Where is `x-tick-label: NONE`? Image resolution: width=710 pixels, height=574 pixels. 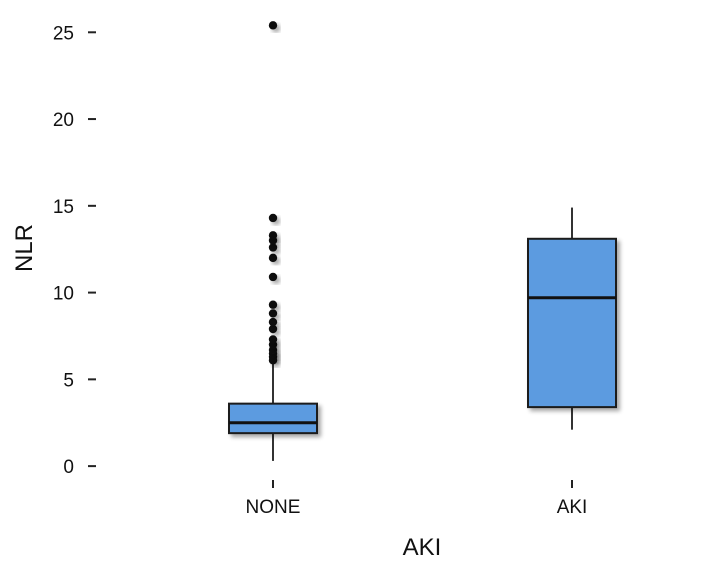
x-tick-label: NONE is located at coordinates (273, 507).